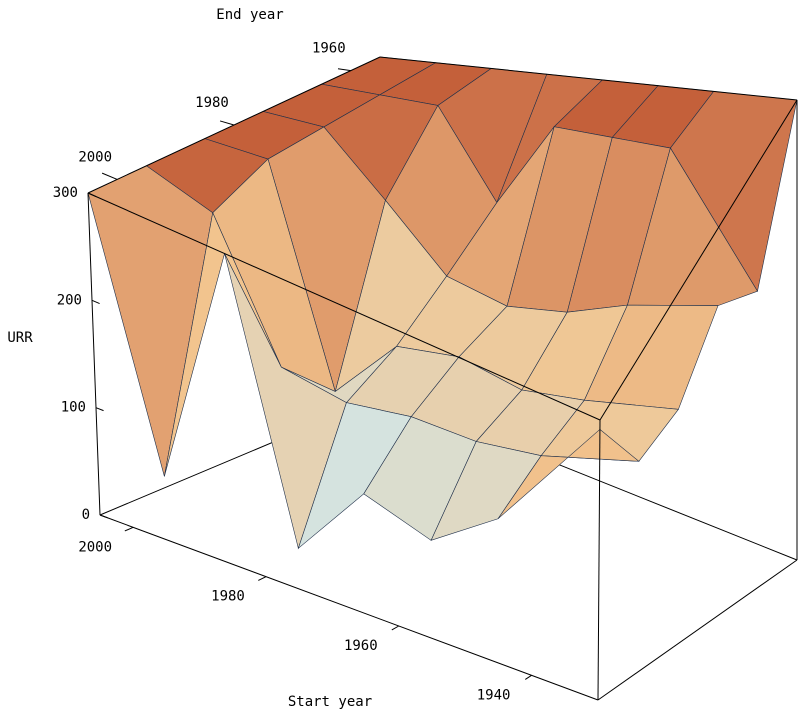  What do you see at coordinates (494, 695) in the screenshot?
I see `x-tick-label: 1940` at bounding box center [494, 695].